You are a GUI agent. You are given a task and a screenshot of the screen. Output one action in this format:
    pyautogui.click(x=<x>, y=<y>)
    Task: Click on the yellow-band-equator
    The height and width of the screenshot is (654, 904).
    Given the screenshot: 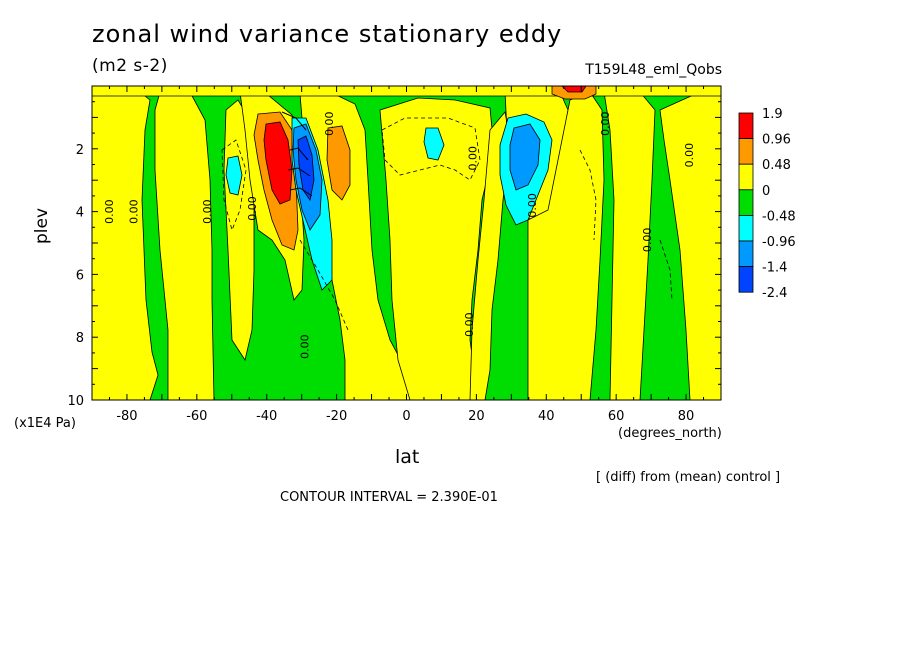 What is the action you would take?
    pyautogui.click(x=437, y=248)
    